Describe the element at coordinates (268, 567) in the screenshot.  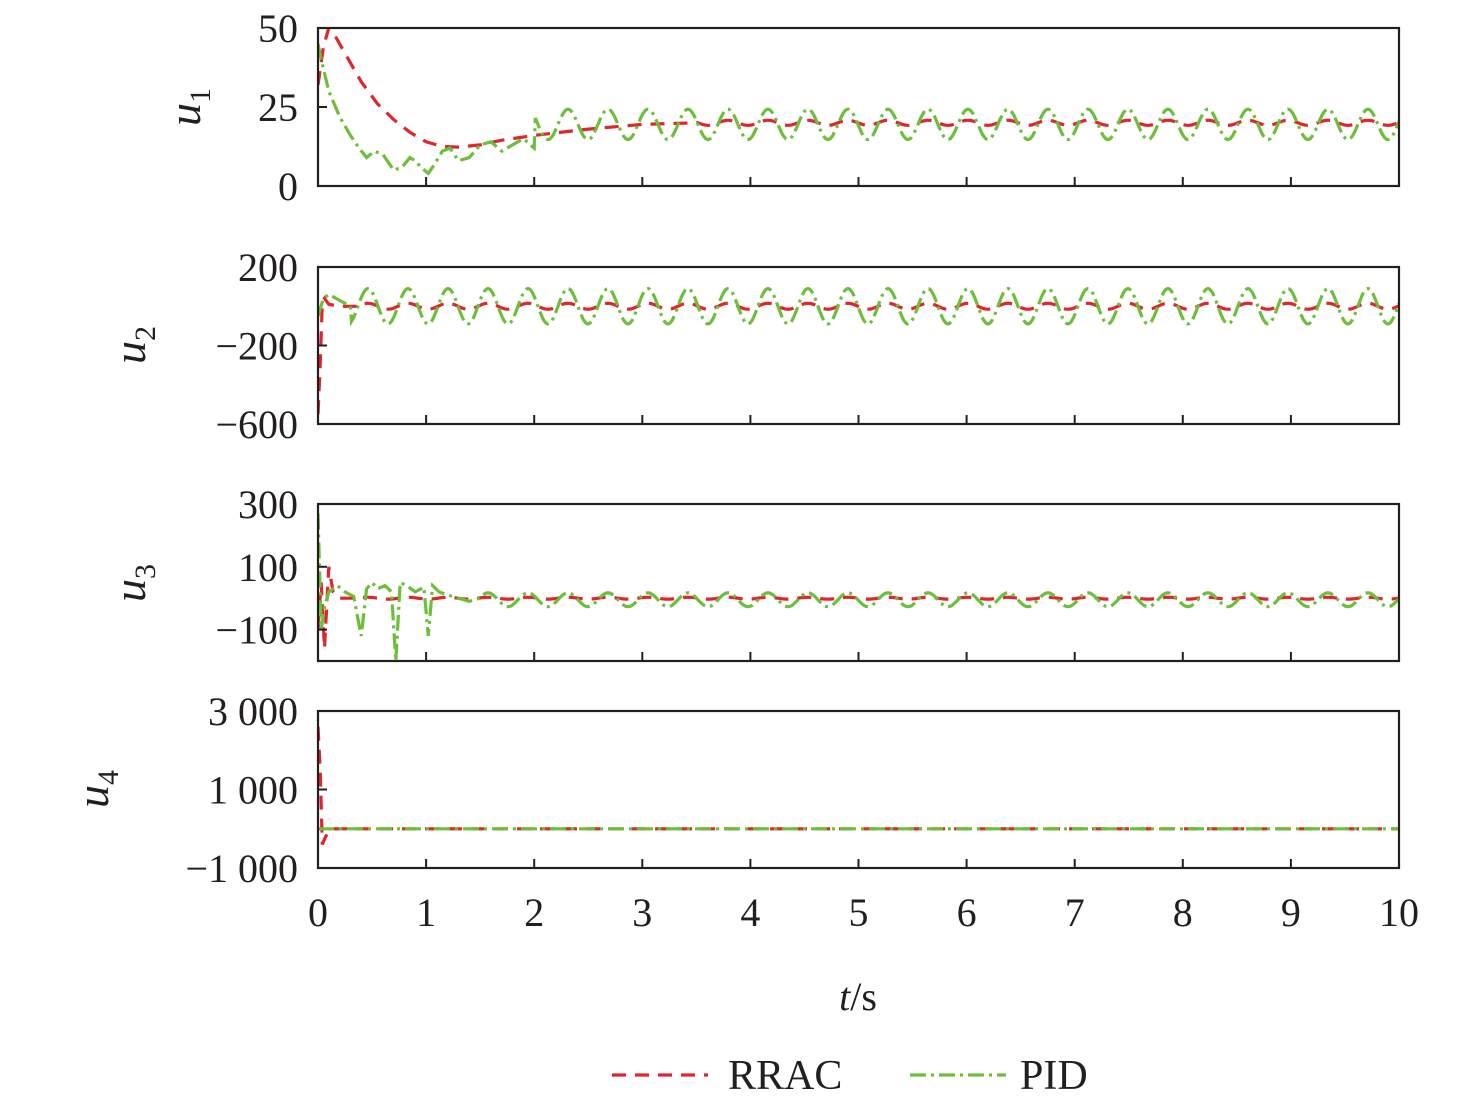
I see `y-tick-label: 100` at that location.